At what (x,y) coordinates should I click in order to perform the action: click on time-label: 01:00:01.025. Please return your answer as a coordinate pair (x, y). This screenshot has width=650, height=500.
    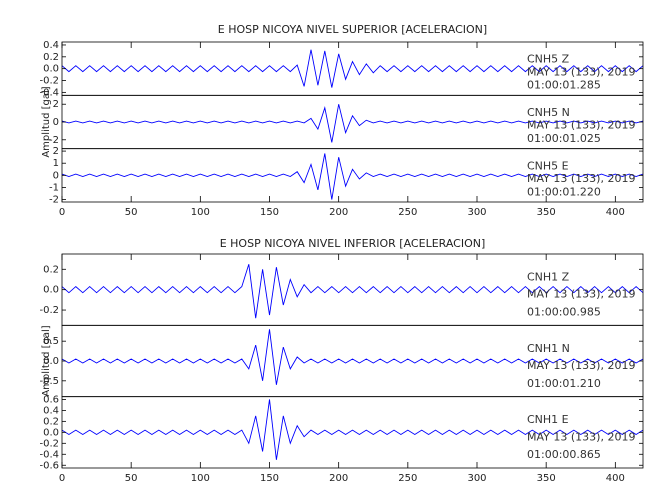
    Looking at the image, I should click on (564, 138).